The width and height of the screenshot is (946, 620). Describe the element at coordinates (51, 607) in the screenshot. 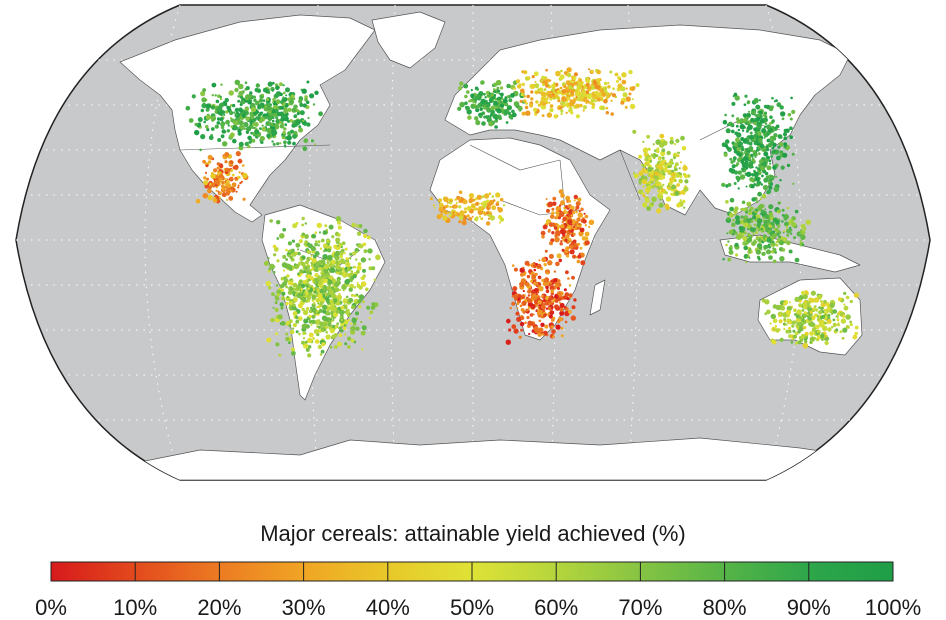

I see `colorbar-tick-label: 0%` at that location.